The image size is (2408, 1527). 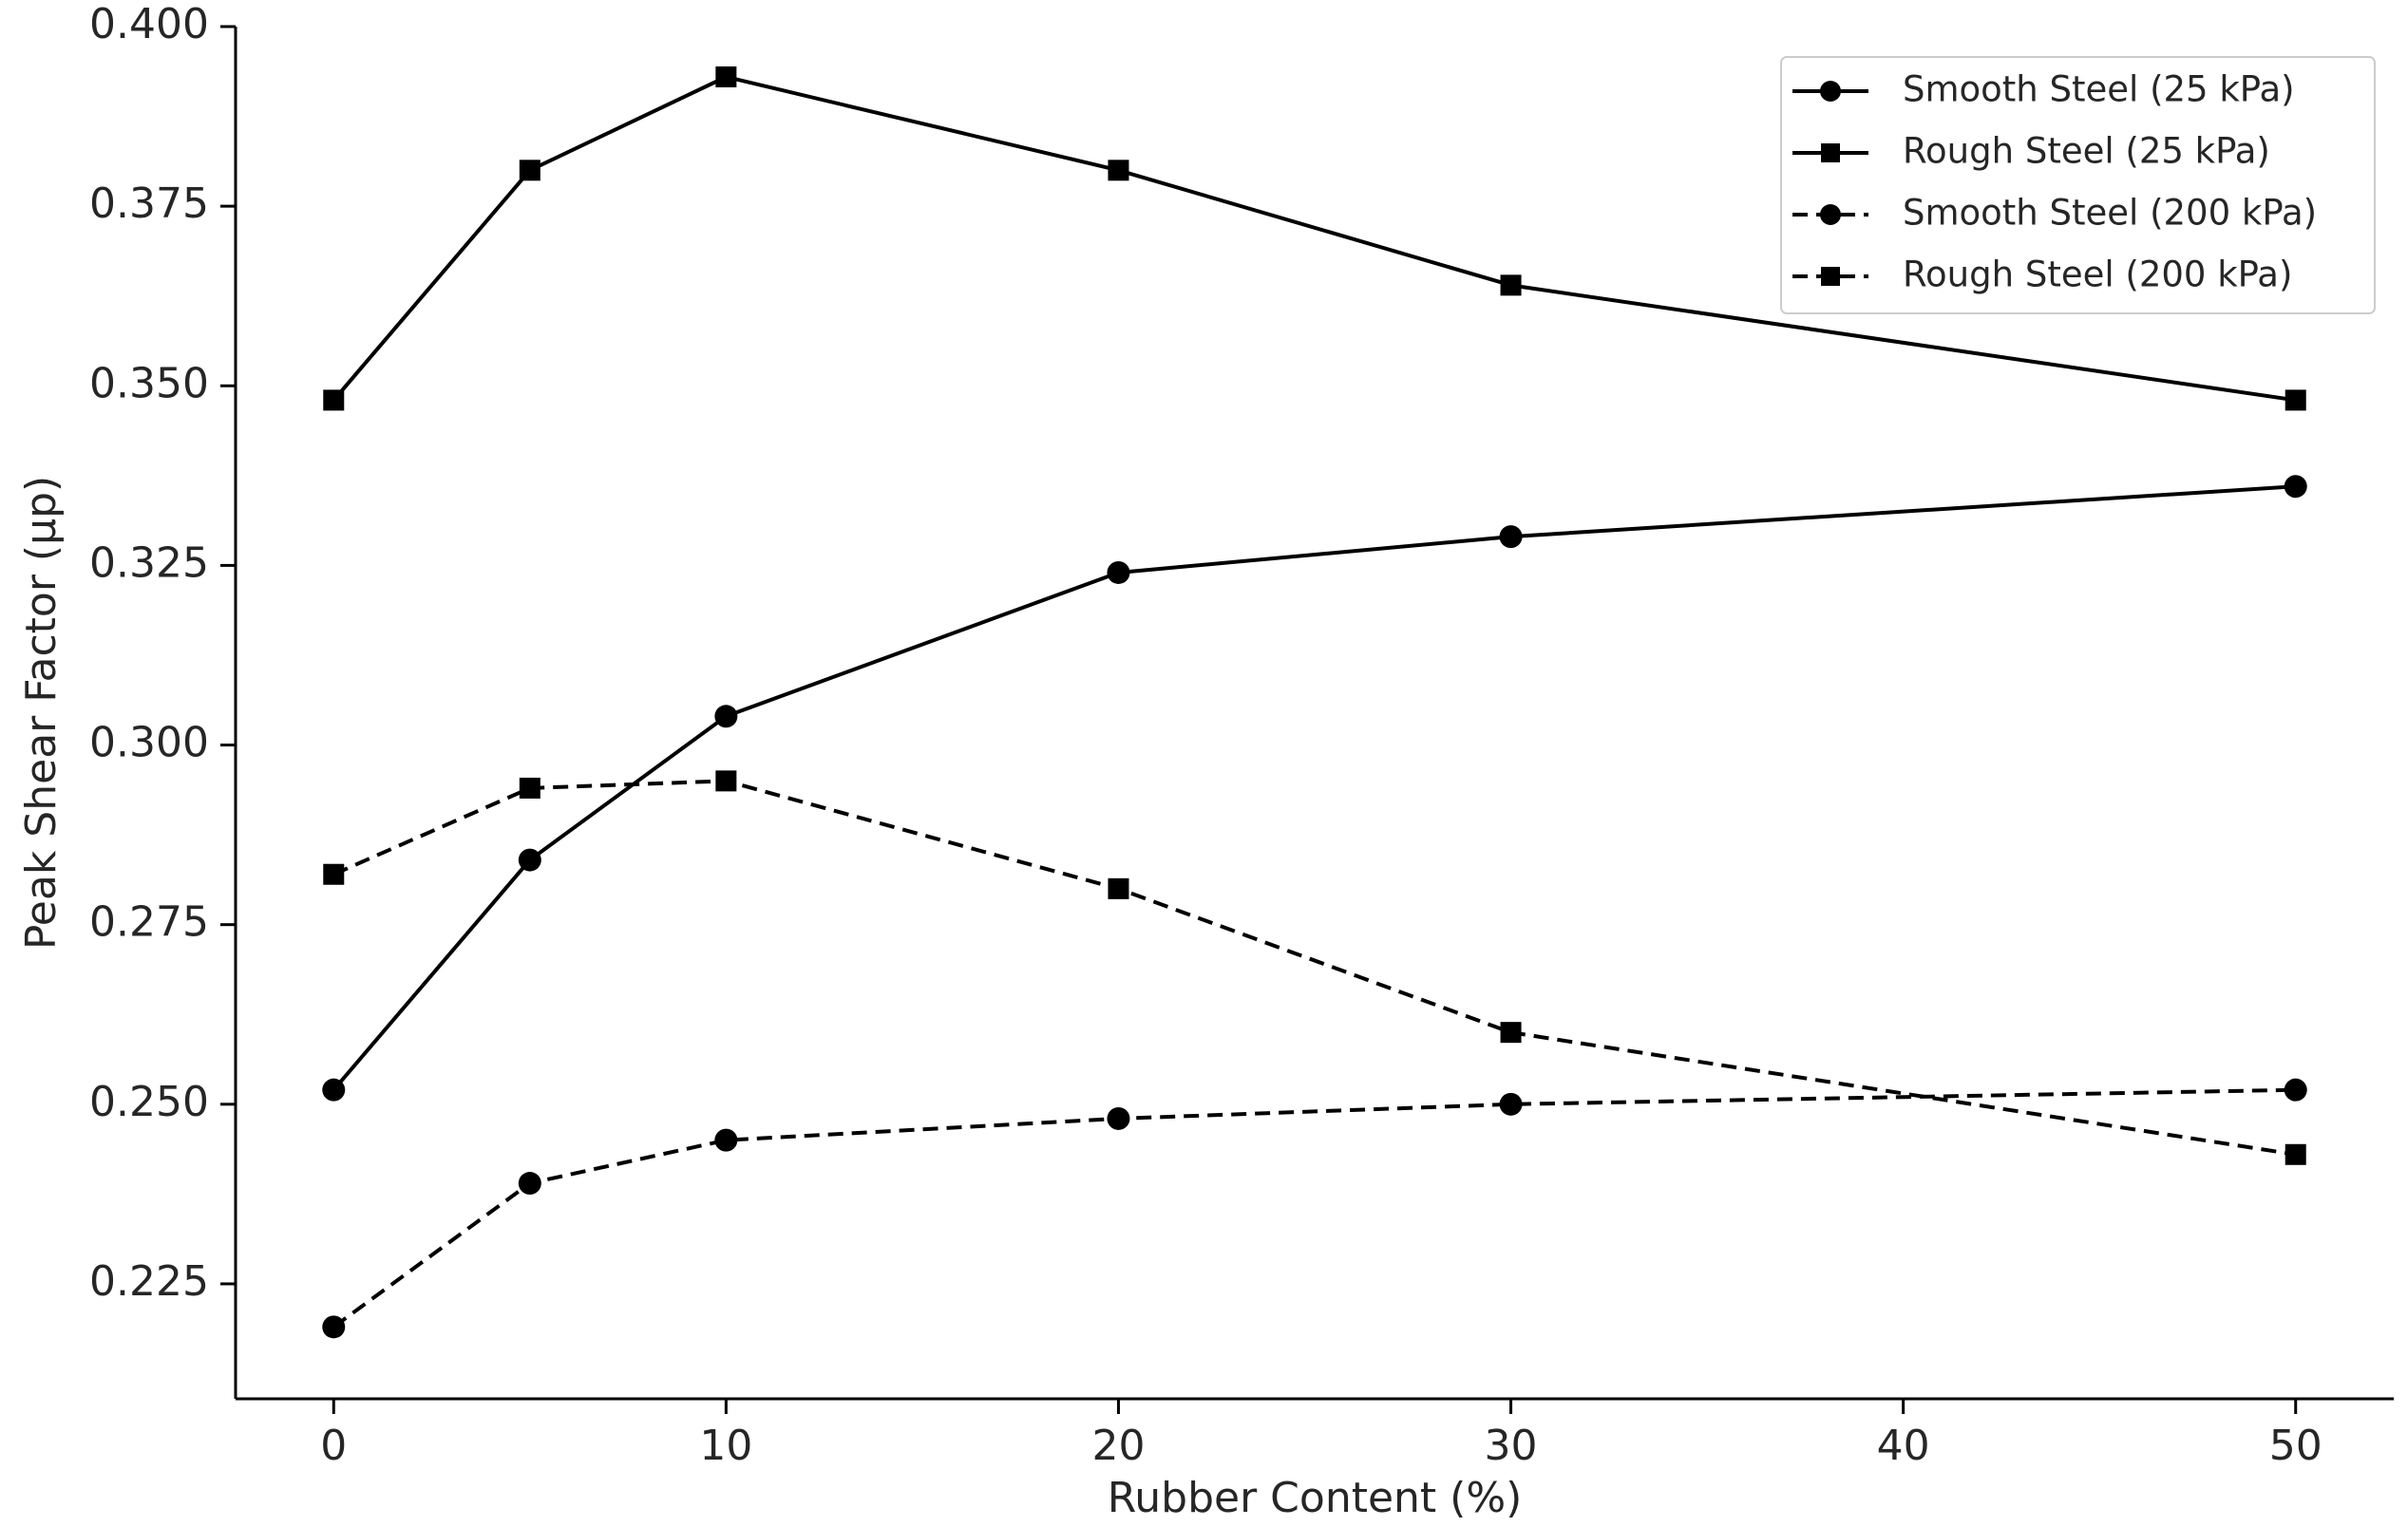 What do you see at coordinates (149, 922) in the screenshot?
I see `y-tick-label: 0.275` at bounding box center [149, 922].